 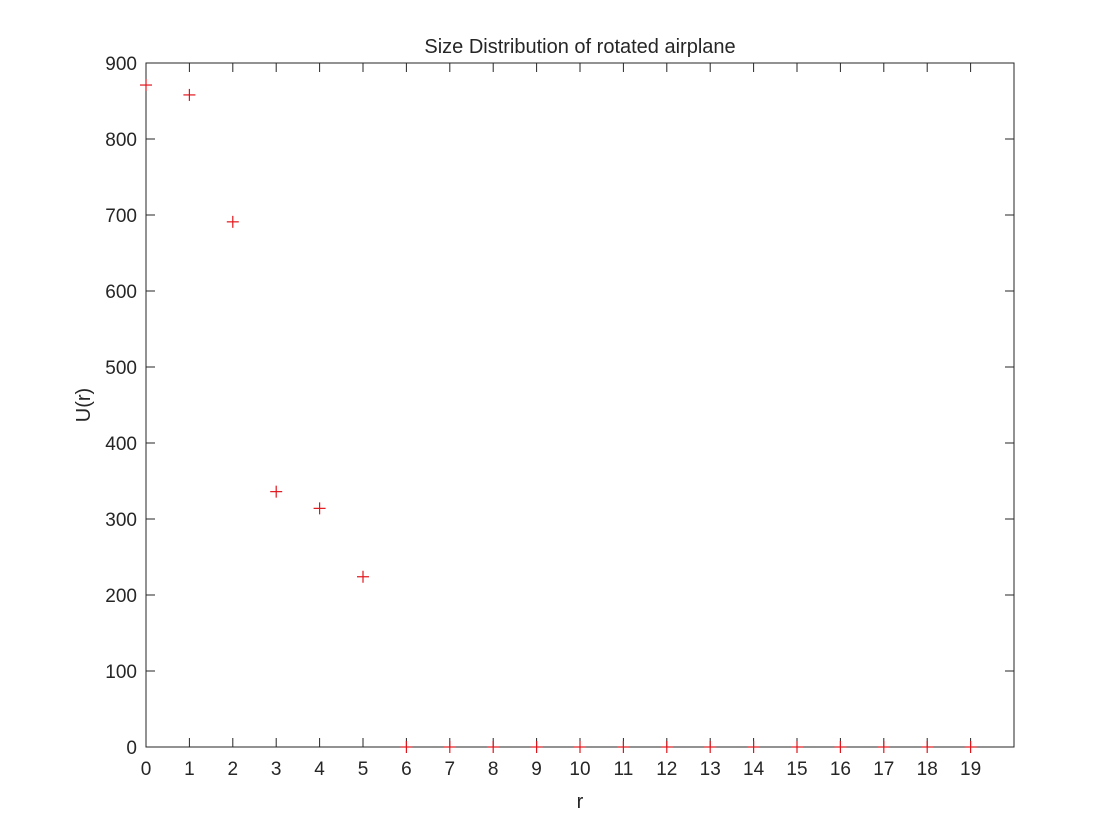 I want to click on x-tick-label: 13, so click(x=710, y=769).